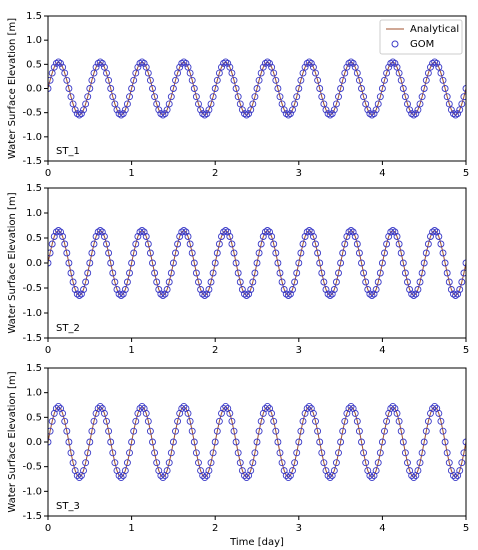 Image resolution: width=478 pixels, height=550 pixels. I want to click on y-axis-label: Water Surface Elevation [m], so click(12, 262).